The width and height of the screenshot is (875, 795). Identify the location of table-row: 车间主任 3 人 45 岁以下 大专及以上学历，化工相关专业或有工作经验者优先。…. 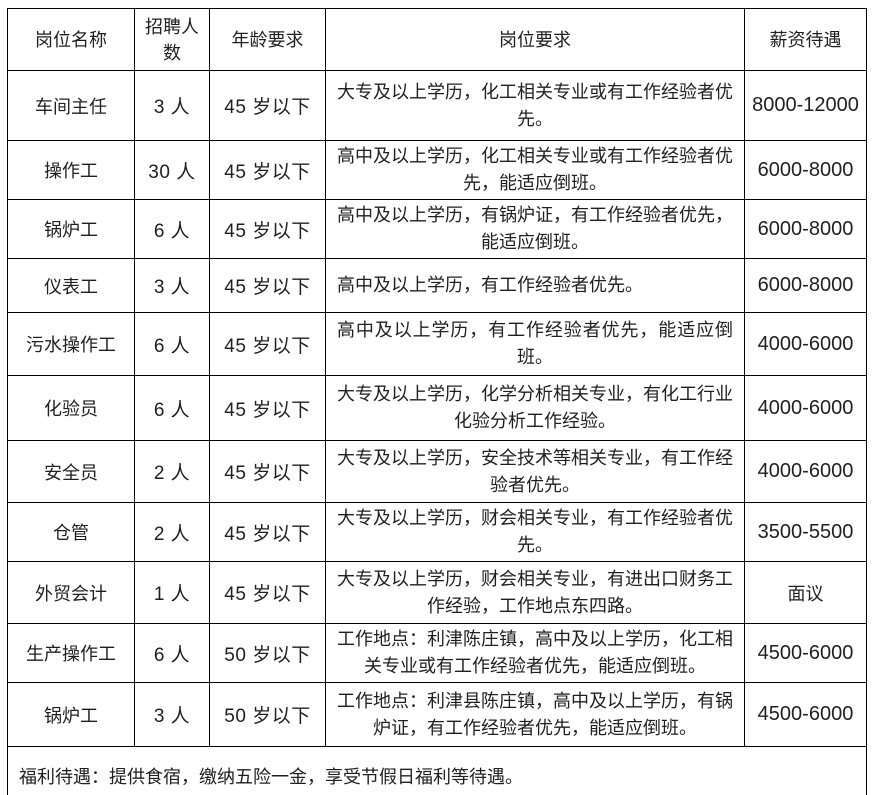
(437, 105).